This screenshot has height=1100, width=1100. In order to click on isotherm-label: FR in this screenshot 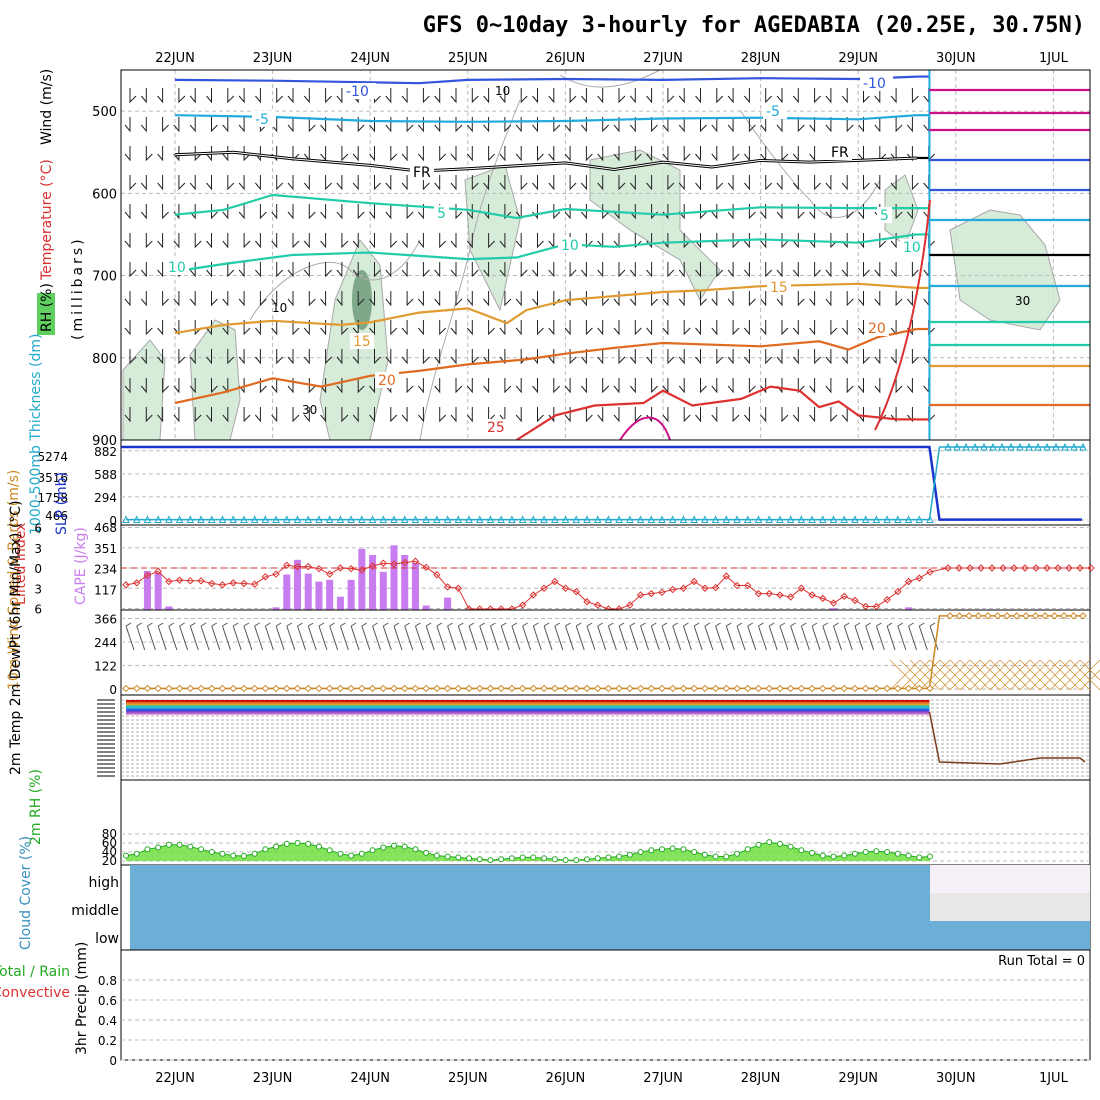, I will do `click(422, 173)`.